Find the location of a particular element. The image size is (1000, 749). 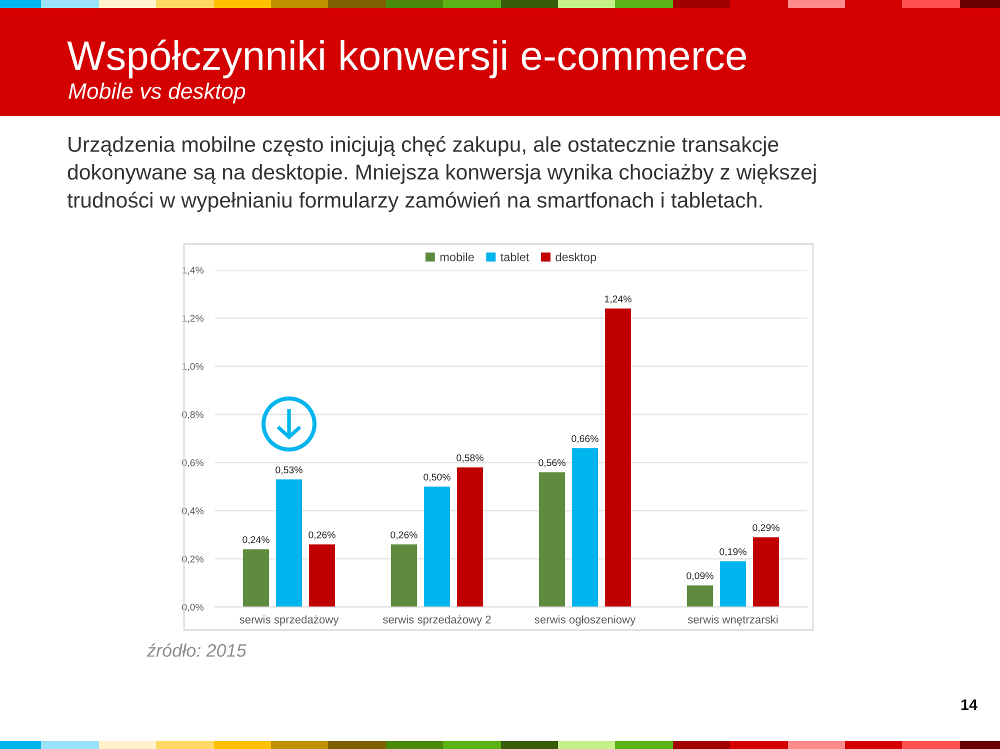

x-tick-label: serwis sprzedażowy is located at coordinates (289, 620).